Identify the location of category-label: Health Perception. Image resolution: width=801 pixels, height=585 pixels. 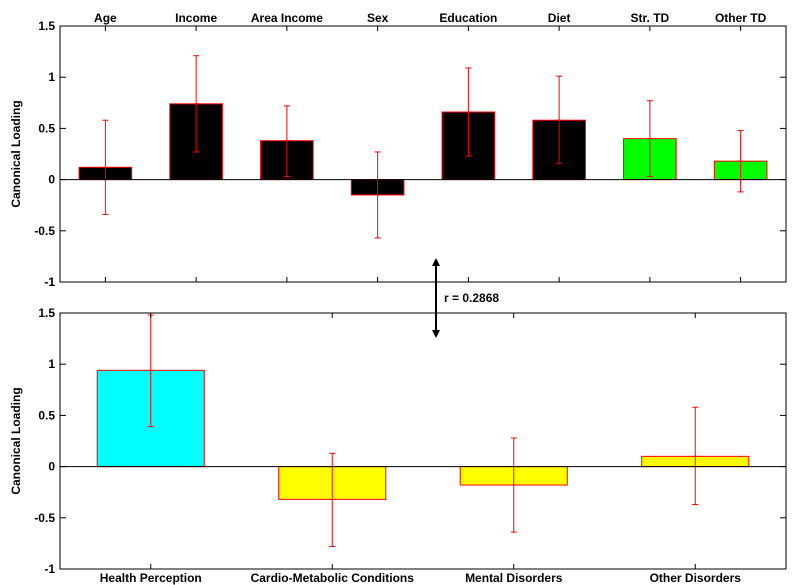
(151, 578).